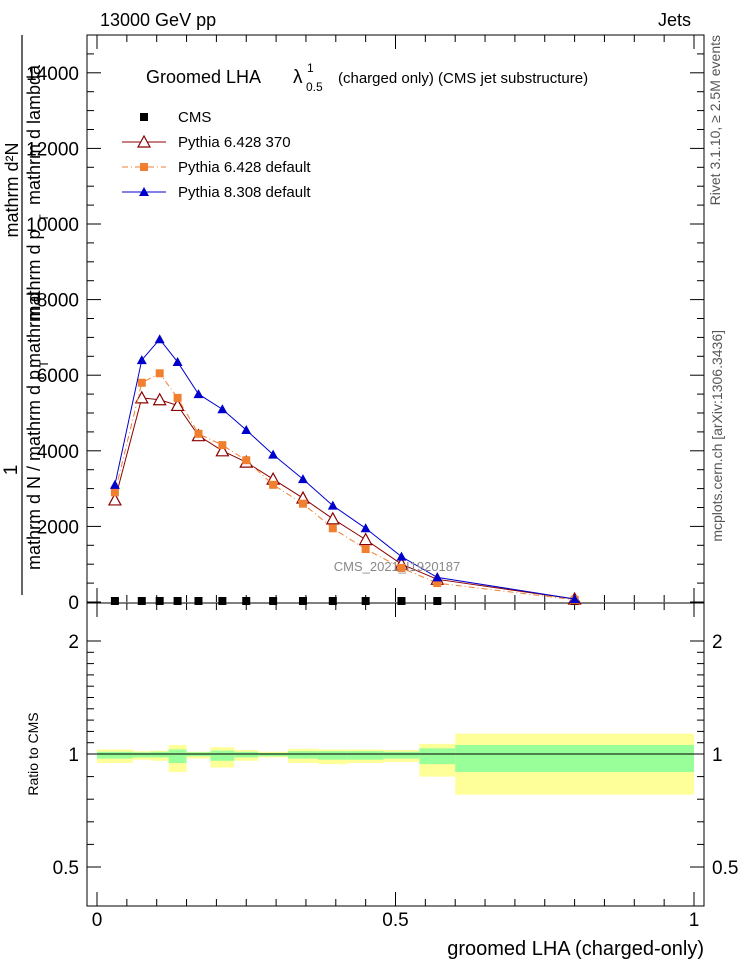  I want to click on plot-title-sup: 1, so click(310, 68).